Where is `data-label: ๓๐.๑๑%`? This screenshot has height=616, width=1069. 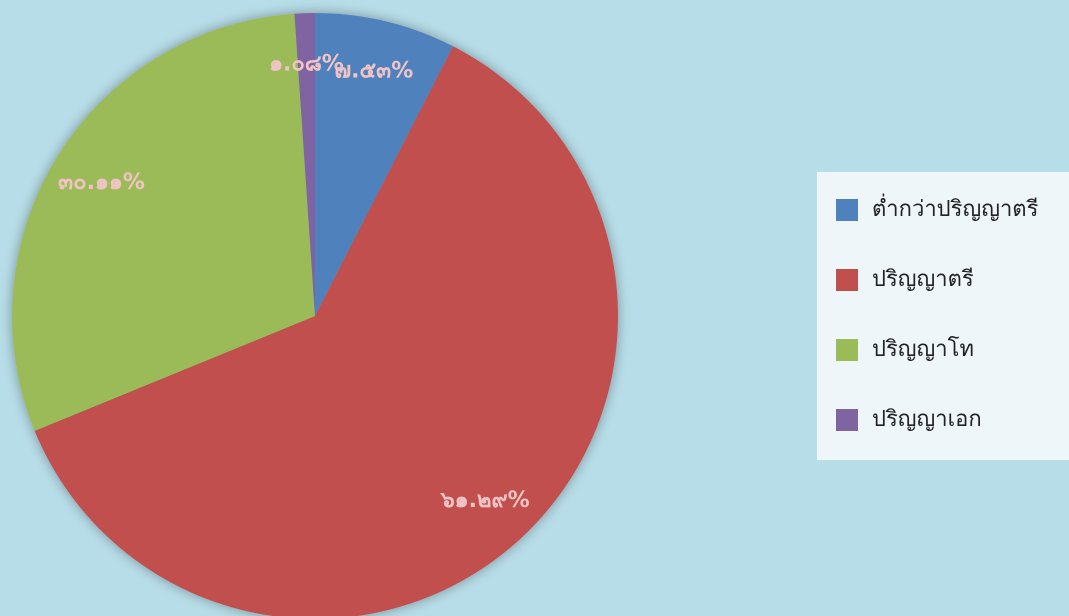
data-label: ๓๐.๑๑% is located at coordinates (101, 182).